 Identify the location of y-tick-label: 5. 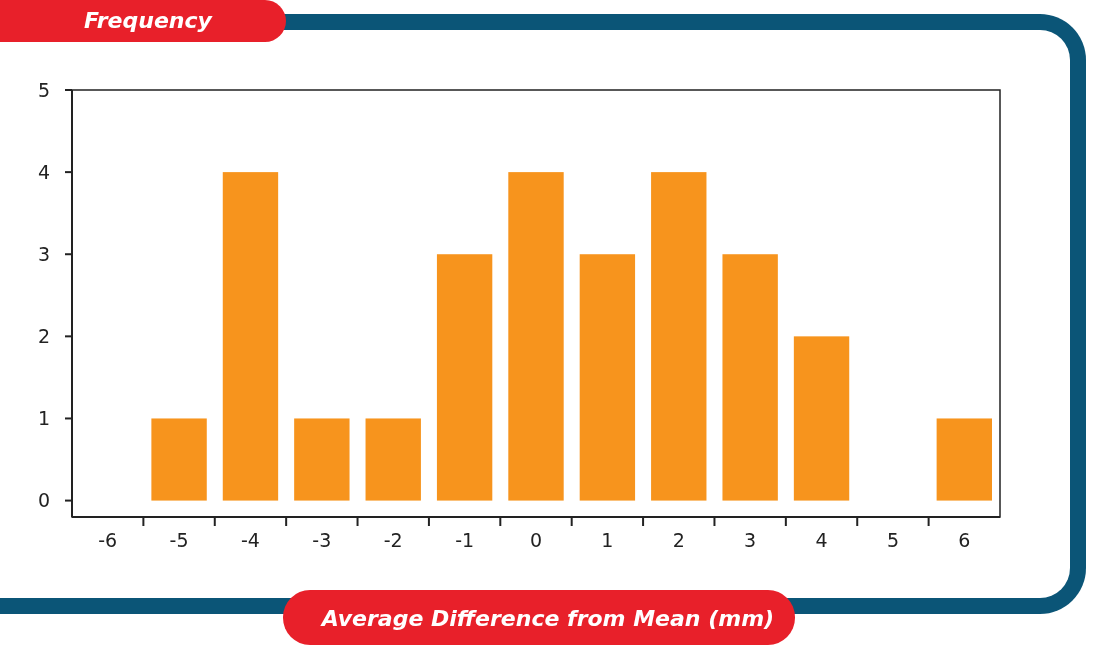
(43, 89).